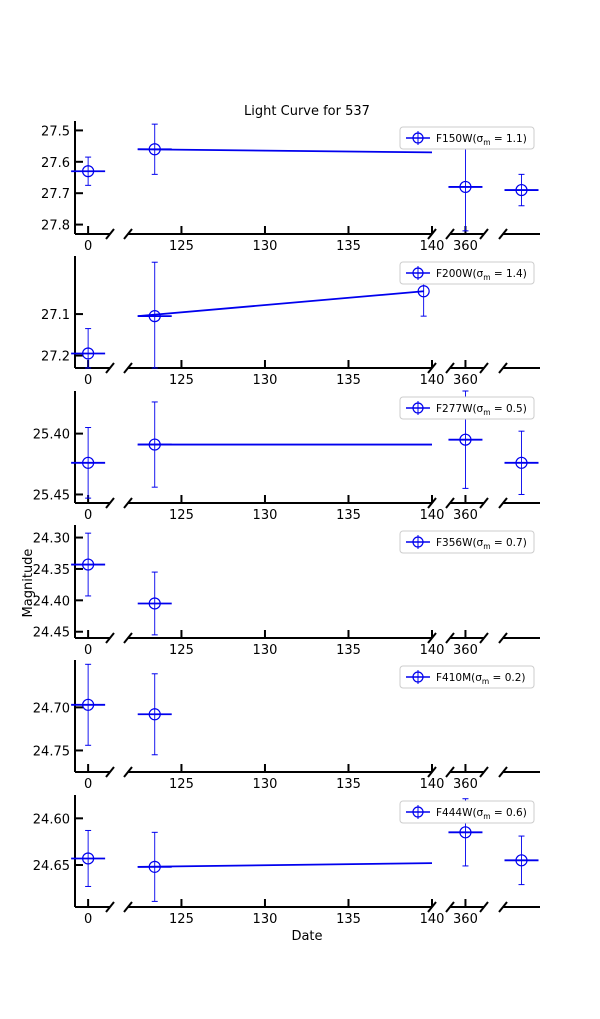 Image resolution: width=600 pixels, height=1019 pixels. Describe the element at coordinates (51, 866) in the screenshot. I see `y-tick-label: 24.65` at that location.